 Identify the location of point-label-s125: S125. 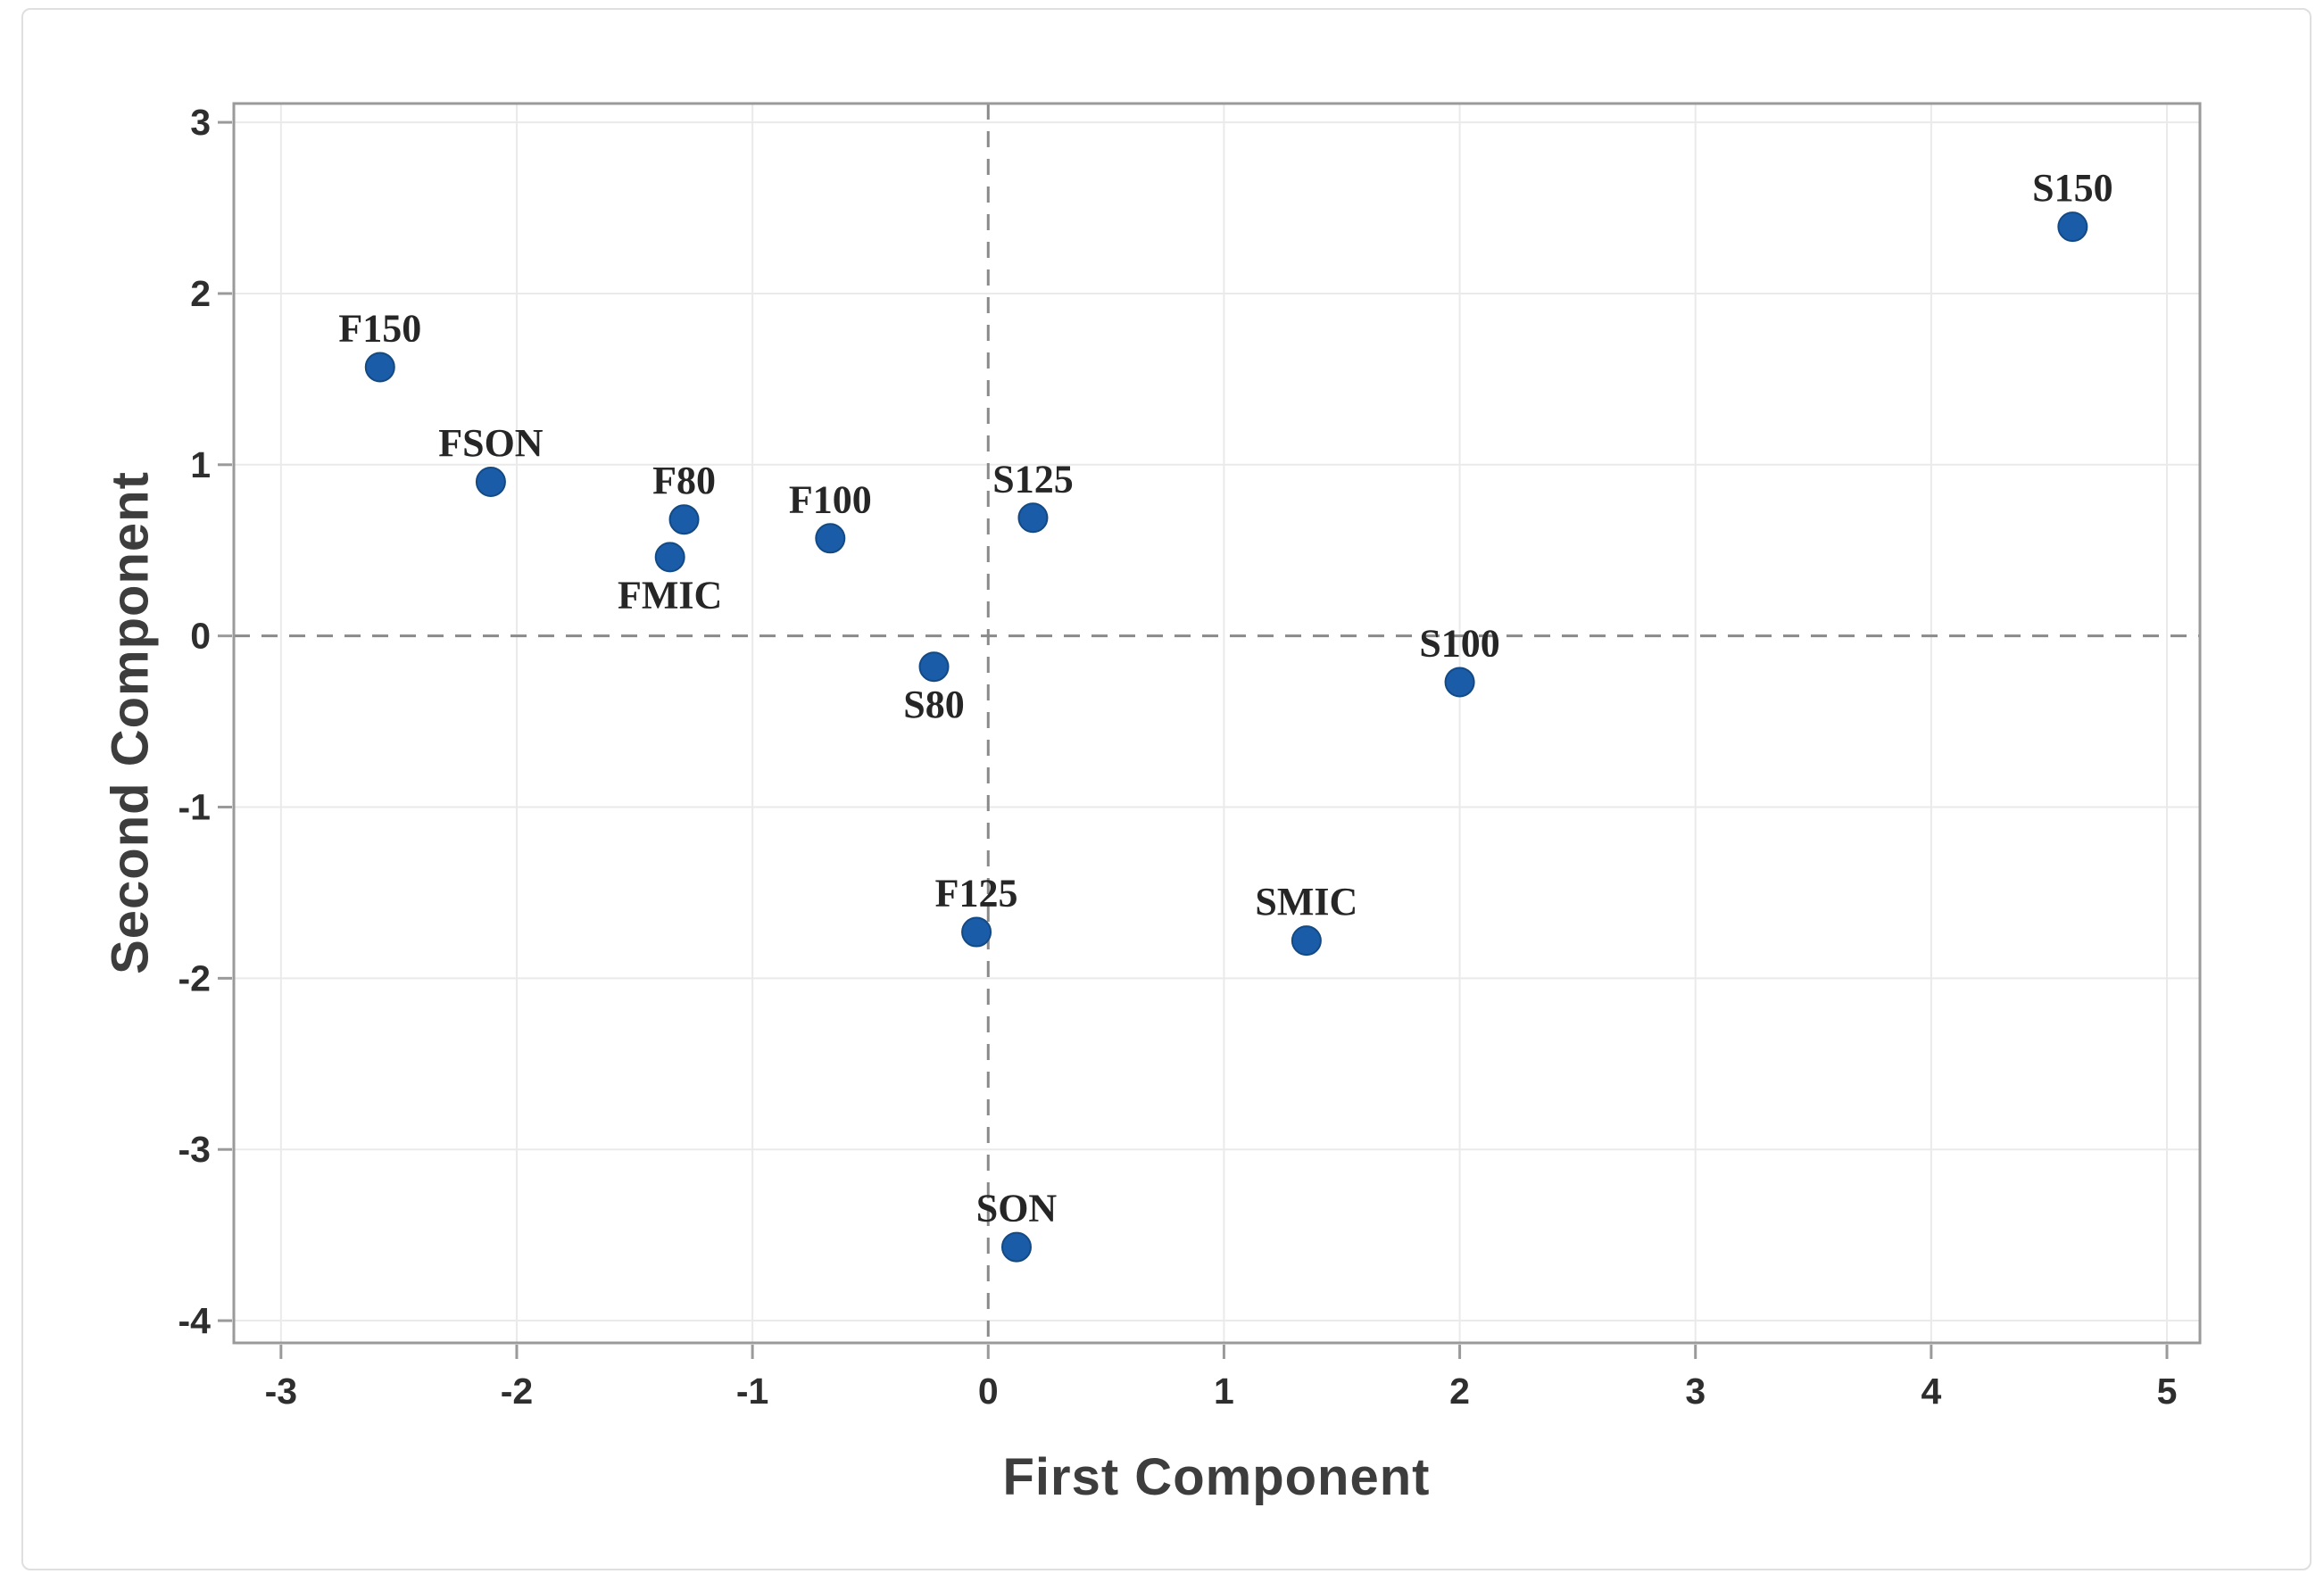
(1032, 479).